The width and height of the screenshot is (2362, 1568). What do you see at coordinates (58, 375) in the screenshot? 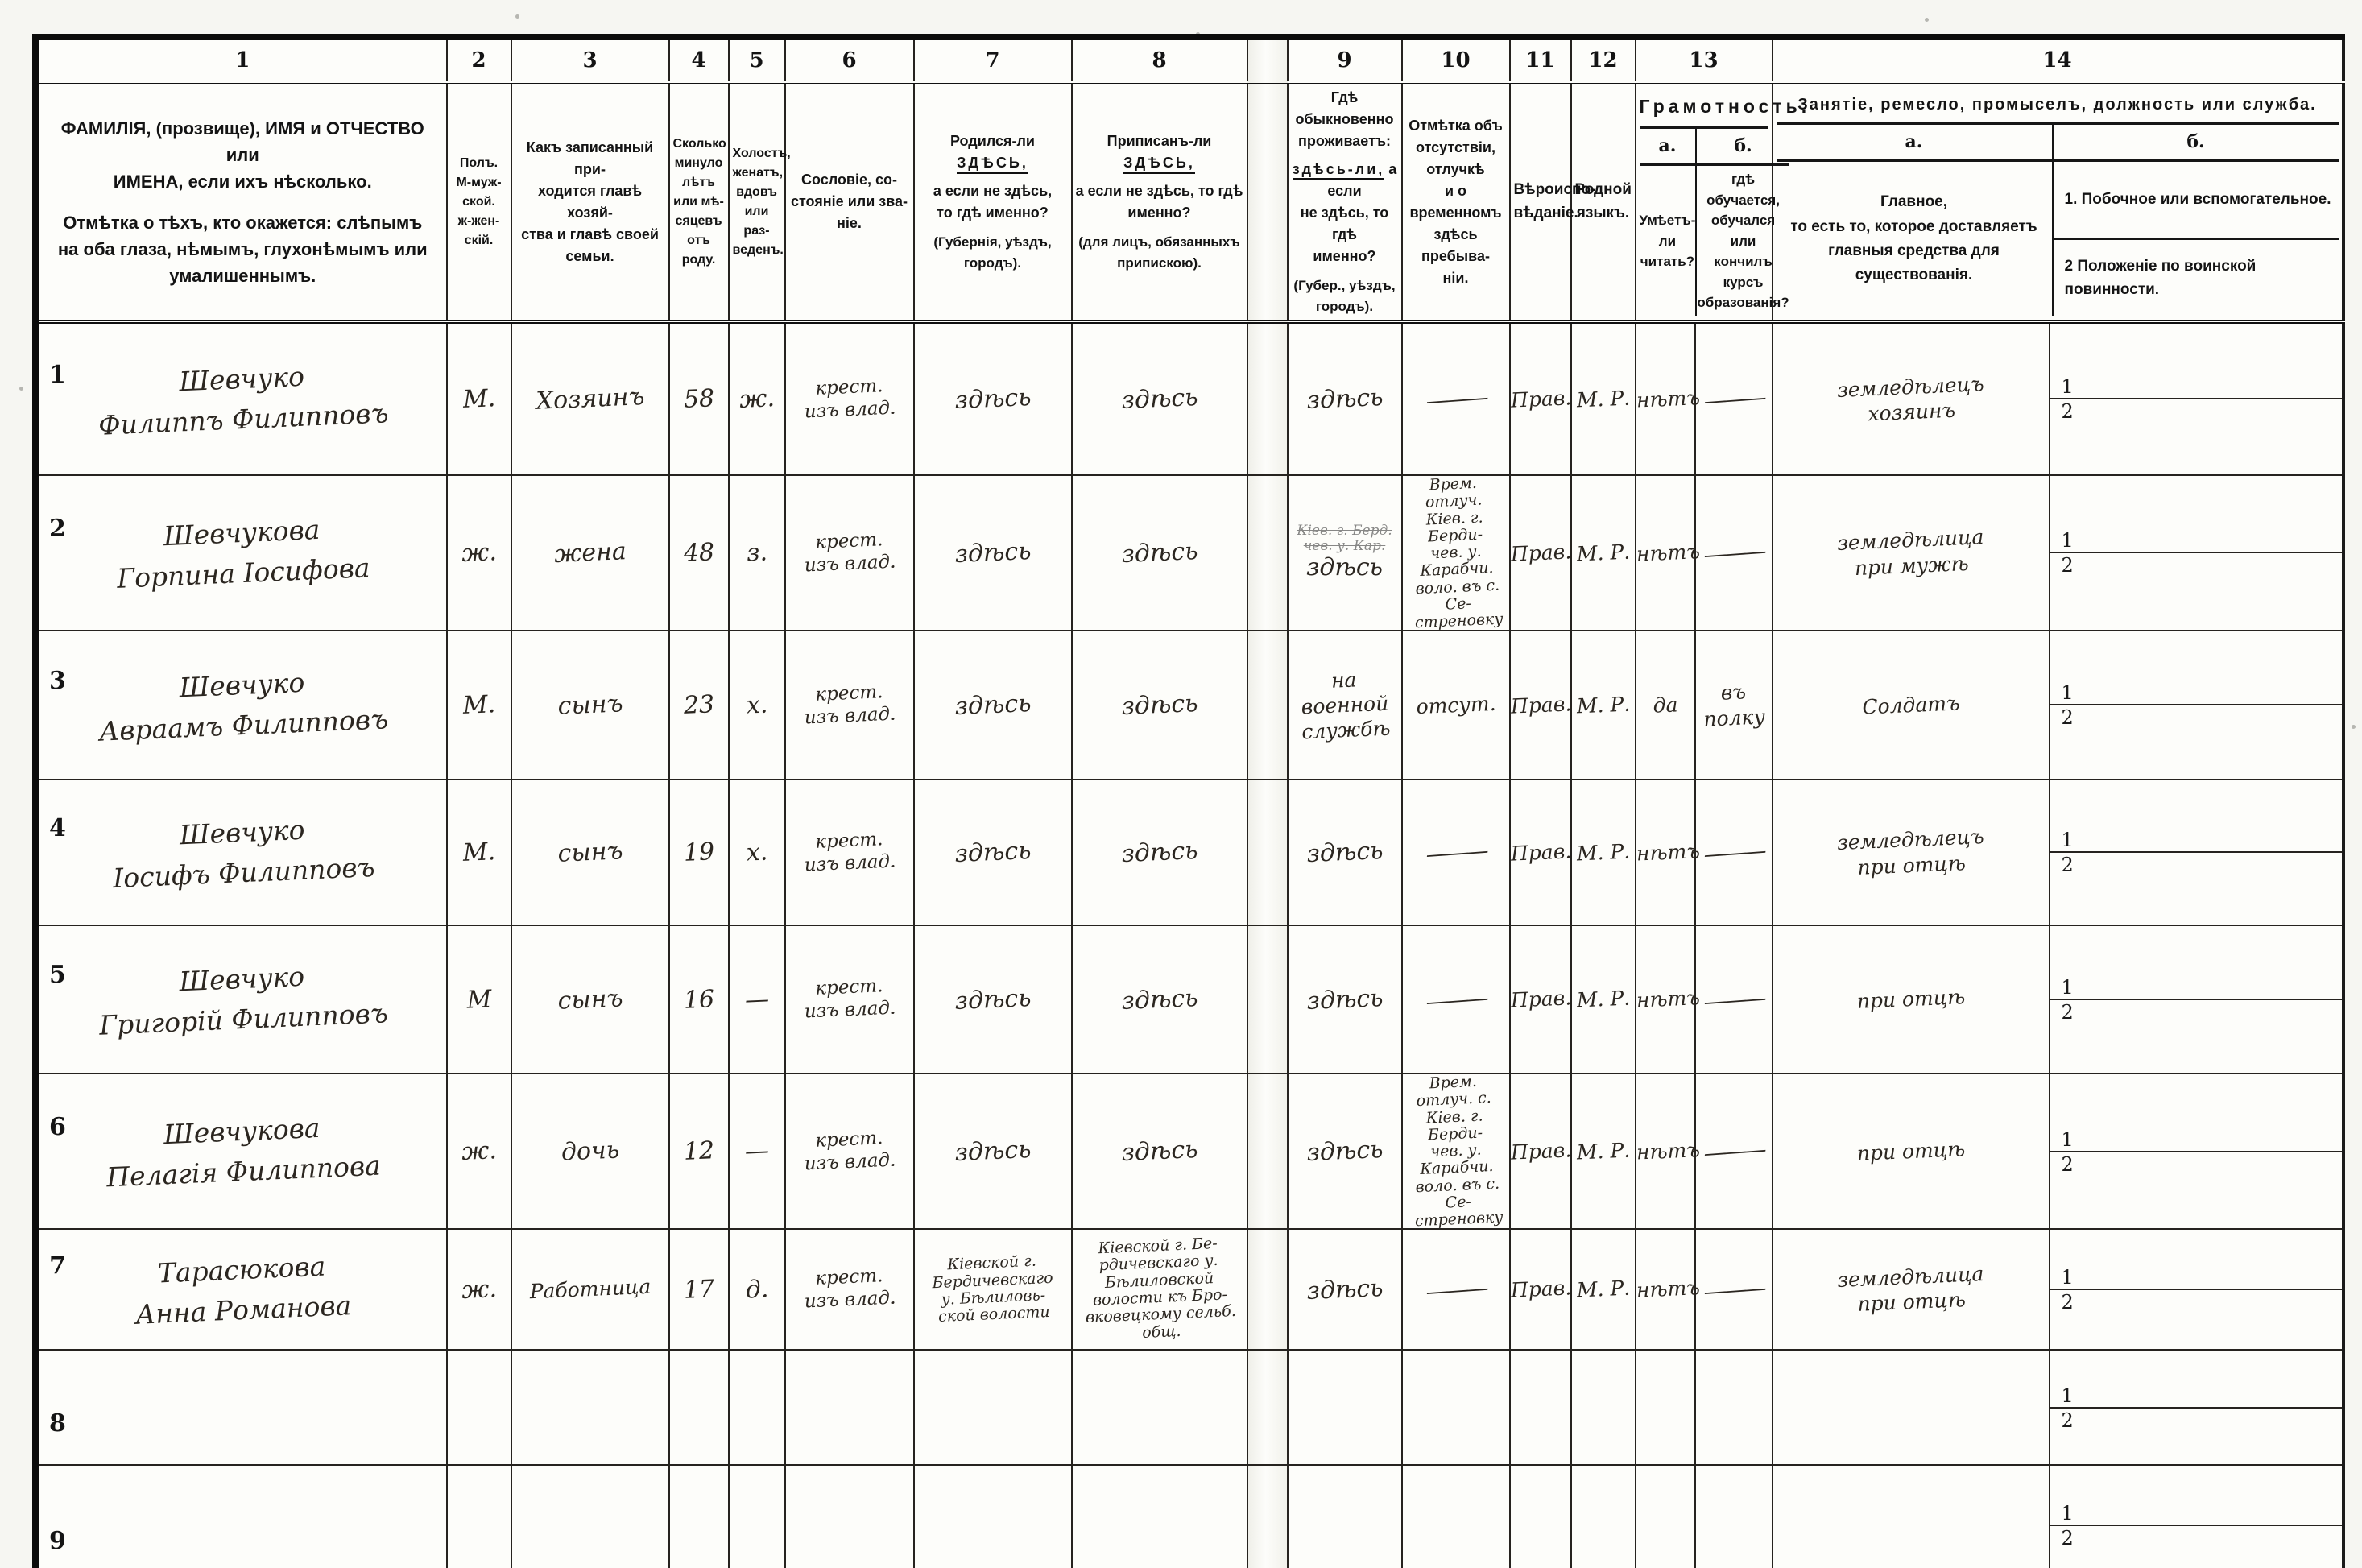
I see `row-number: 1` at bounding box center [58, 375].